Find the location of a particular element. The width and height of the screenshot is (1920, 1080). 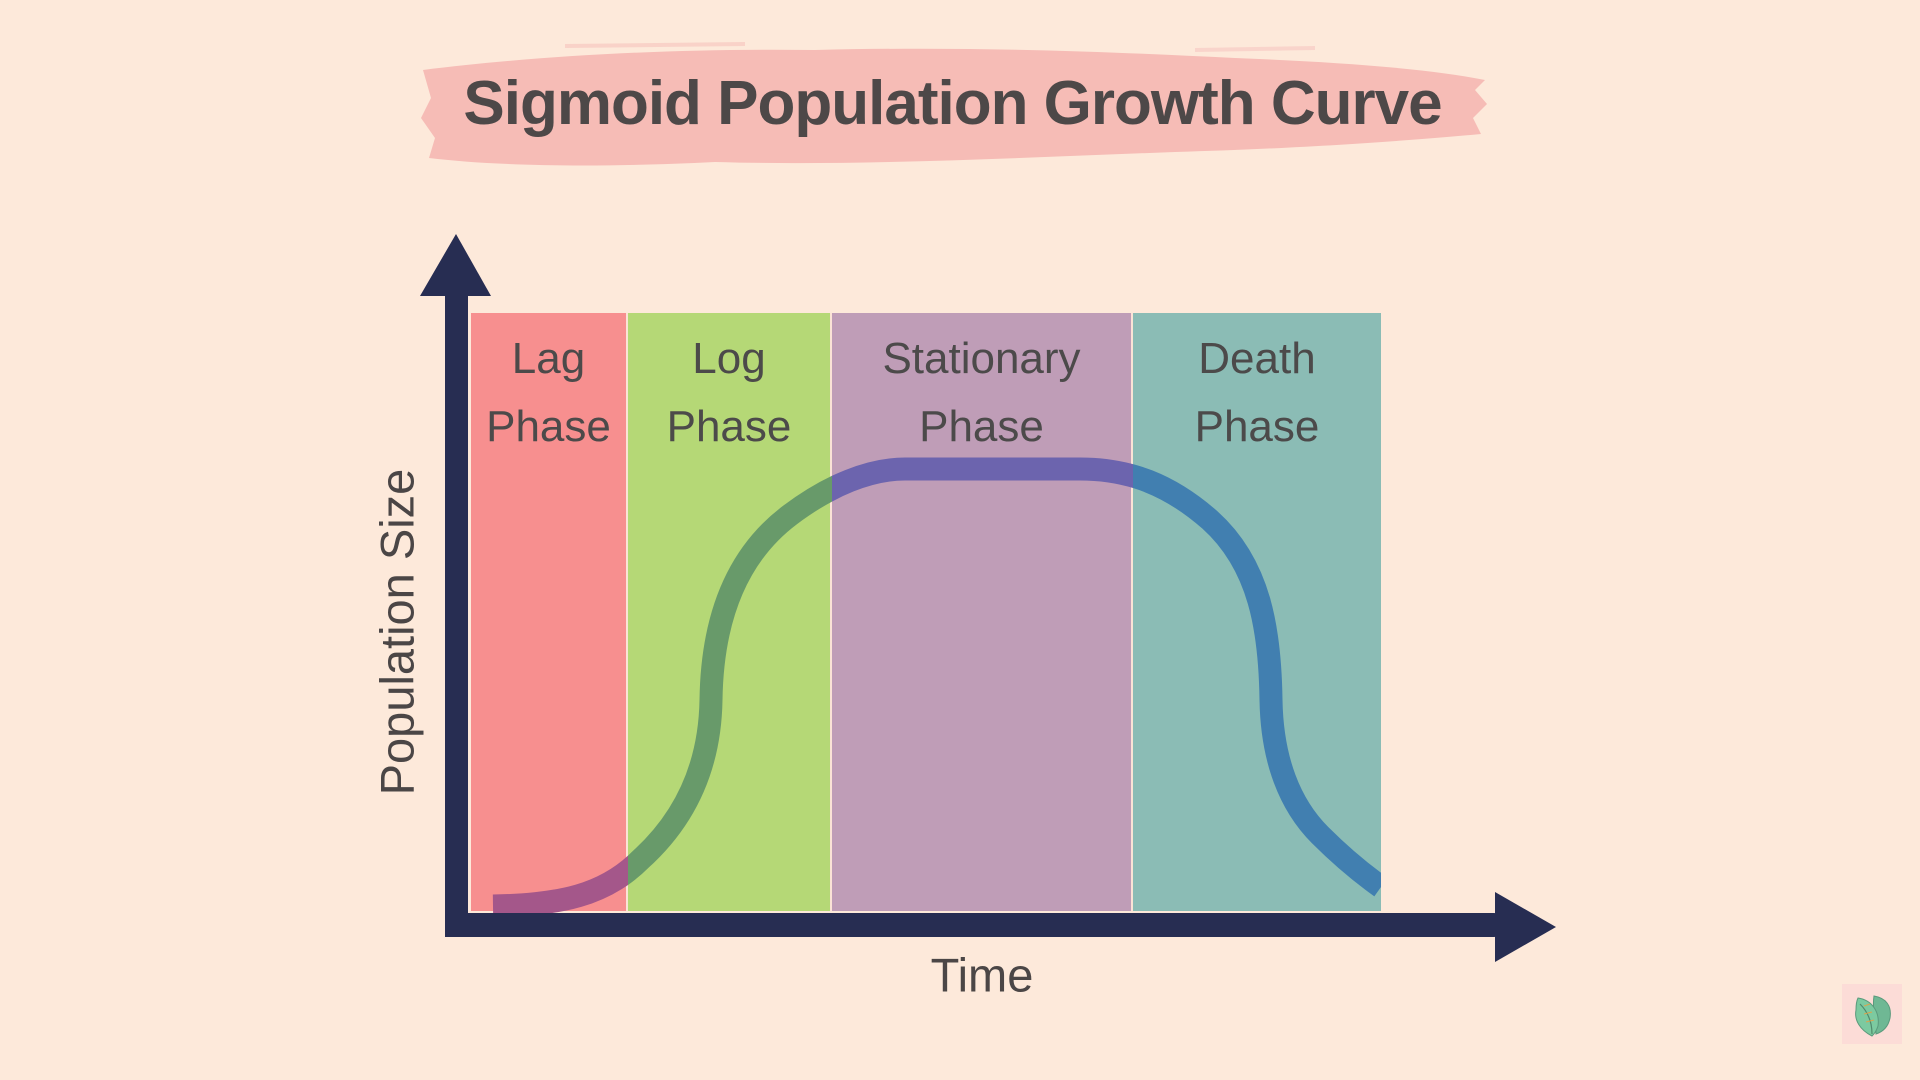

lag-phase-label: Lag Phase is located at coordinates (548, 392).